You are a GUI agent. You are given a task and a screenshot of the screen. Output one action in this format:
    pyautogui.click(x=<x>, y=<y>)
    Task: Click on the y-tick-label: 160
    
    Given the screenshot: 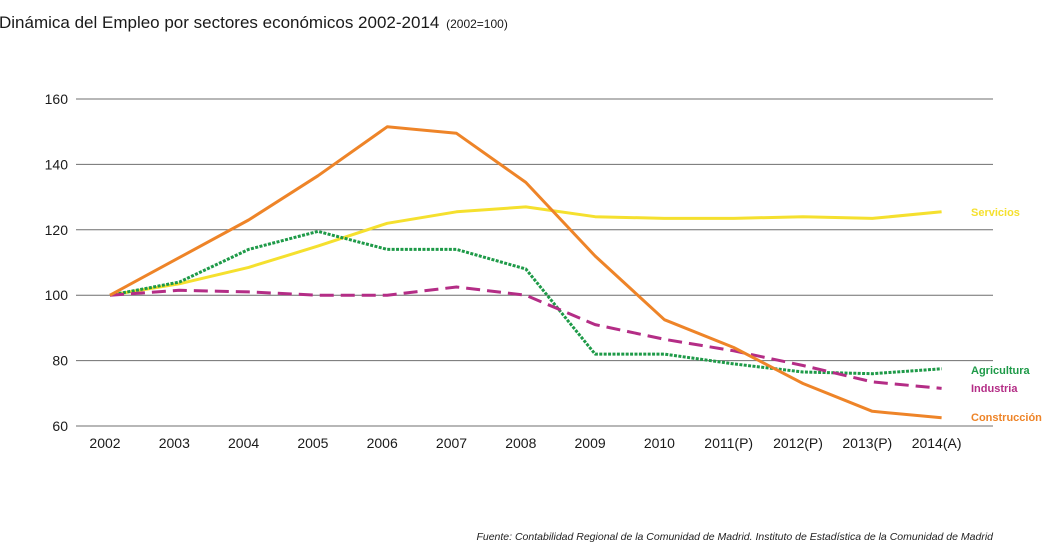 What is the action you would take?
    pyautogui.click(x=57, y=99)
    